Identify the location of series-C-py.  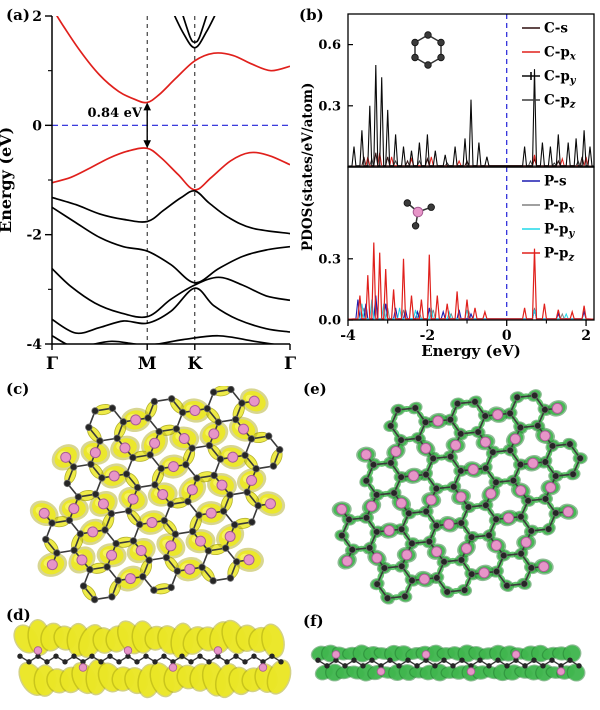
(471, 115).